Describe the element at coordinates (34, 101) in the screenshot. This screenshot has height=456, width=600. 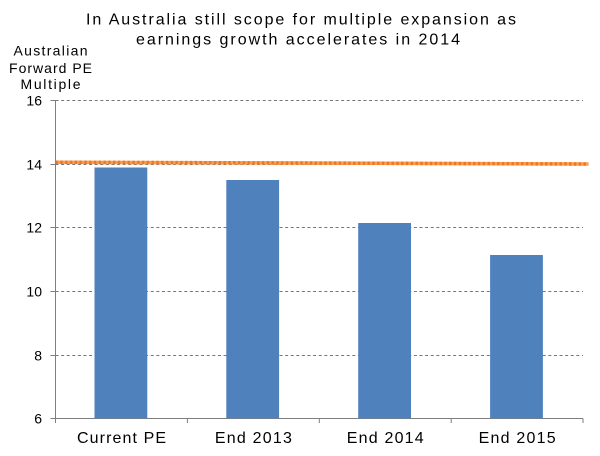
I see `svg-text: 16` at that location.